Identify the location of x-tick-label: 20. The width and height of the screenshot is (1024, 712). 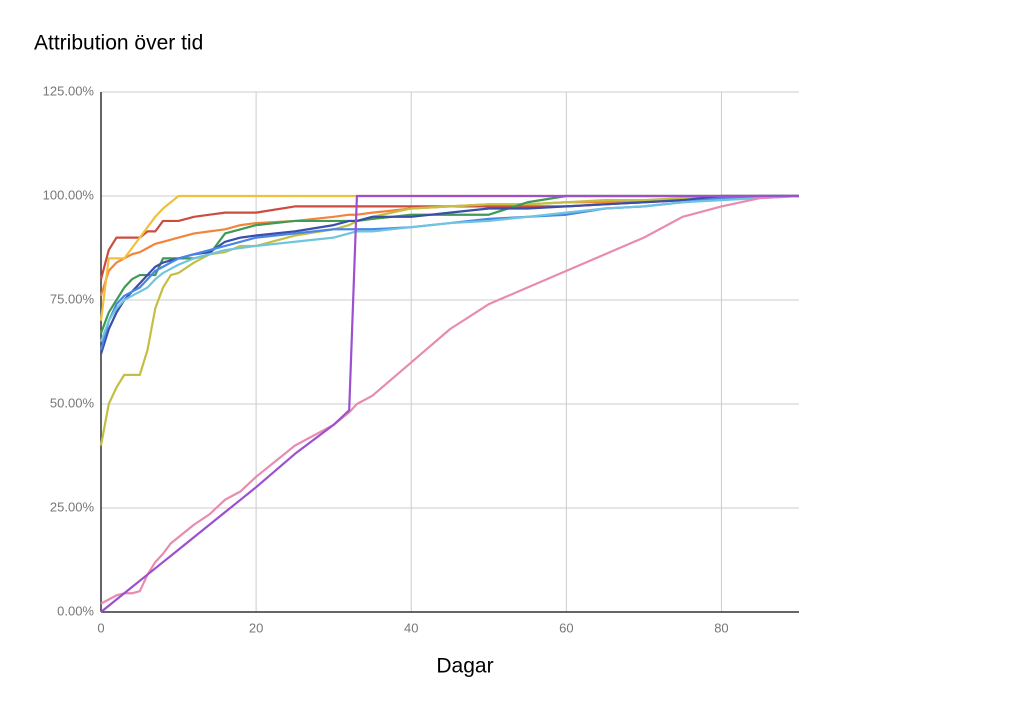
(256, 627).